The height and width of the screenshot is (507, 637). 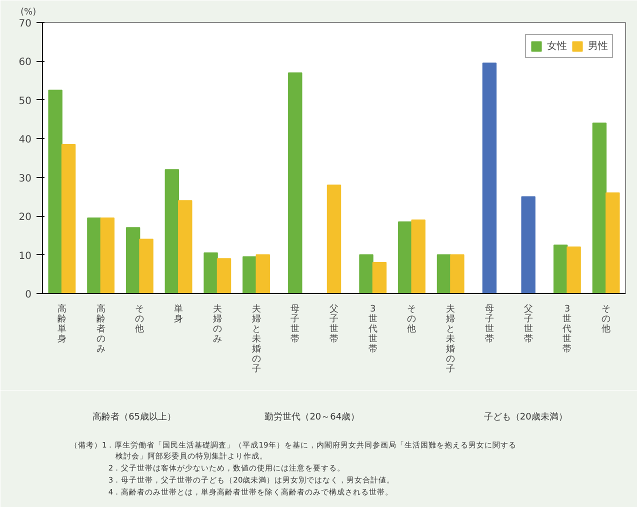 What do you see at coordinates (25, 101) in the screenshot?
I see `y-tick-label: 50` at bounding box center [25, 101].